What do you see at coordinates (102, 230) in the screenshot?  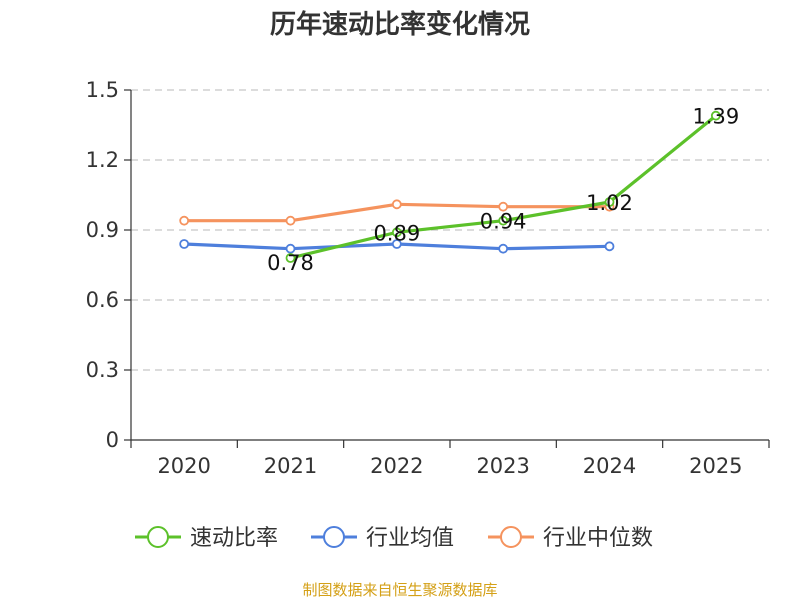 I see `y-tick-label: 0.9` at bounding box center [102, 230].